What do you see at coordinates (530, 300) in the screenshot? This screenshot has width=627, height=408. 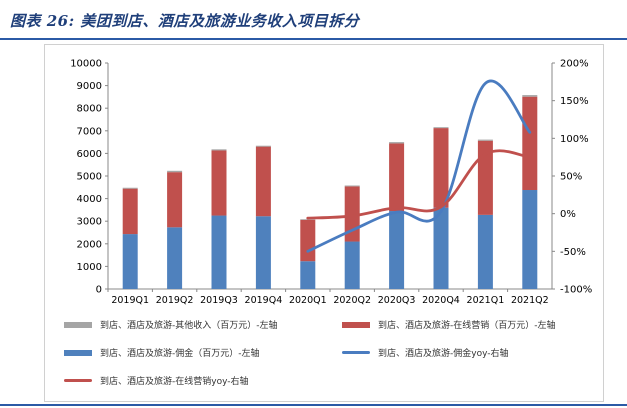 I see `x-tick-label: 2021Q2` at bounding box center [530, 300].